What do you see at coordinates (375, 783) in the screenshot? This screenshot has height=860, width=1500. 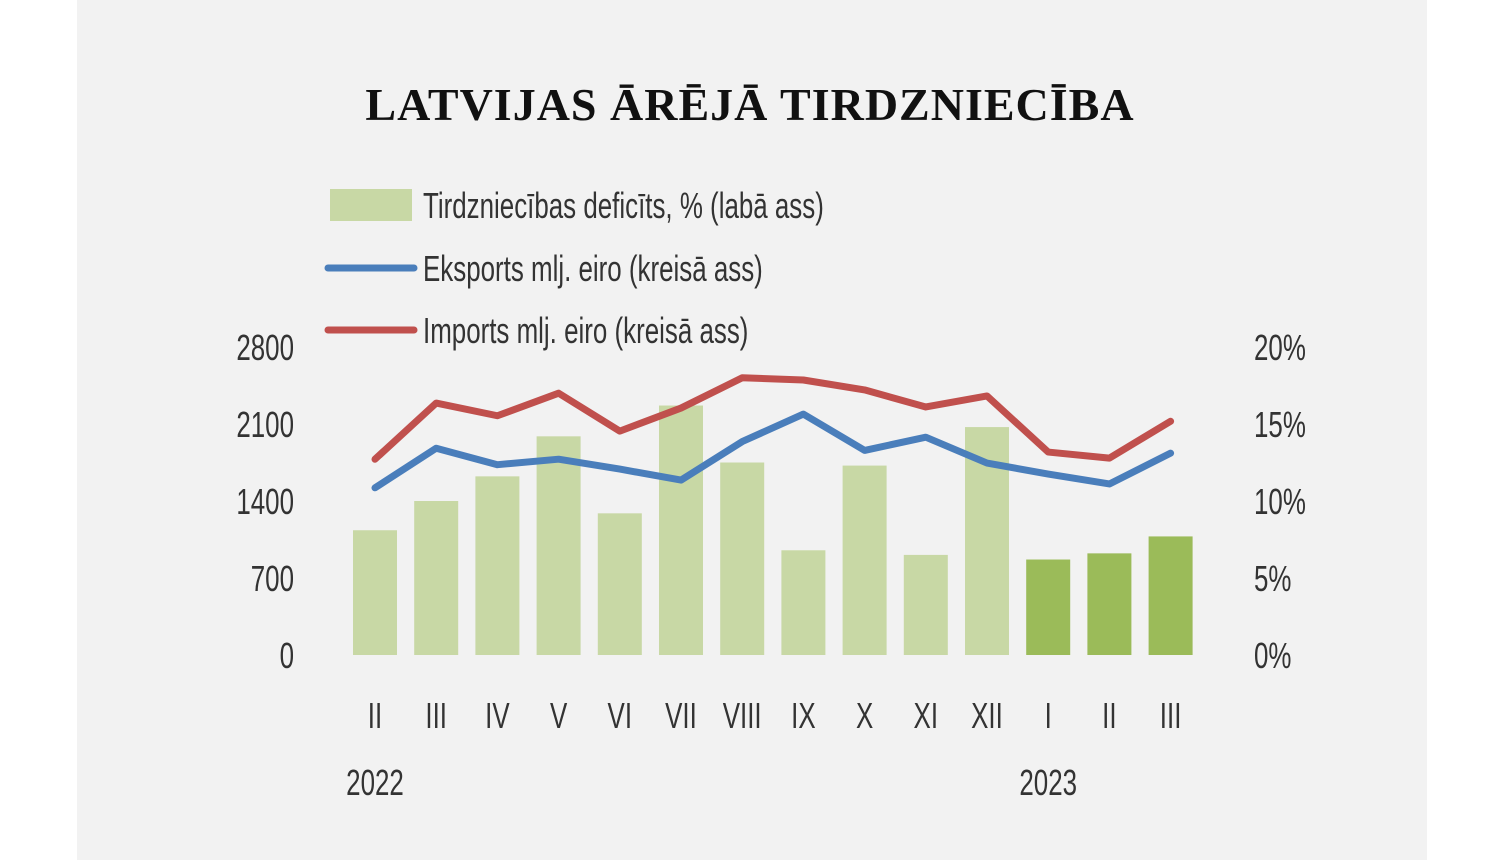 I see `year-label: 2022` at bounding box center [375, 783].